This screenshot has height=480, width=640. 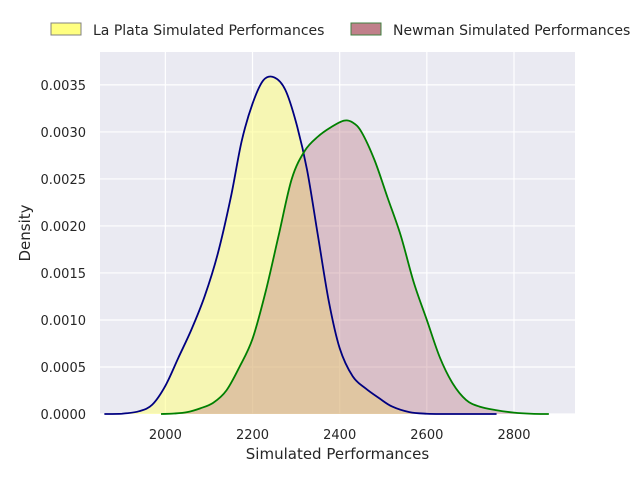 What do you see at coordinates (252, 435) in the screenshot?
I see `x-tick-label: 2200` at bounding box center [252, 435].